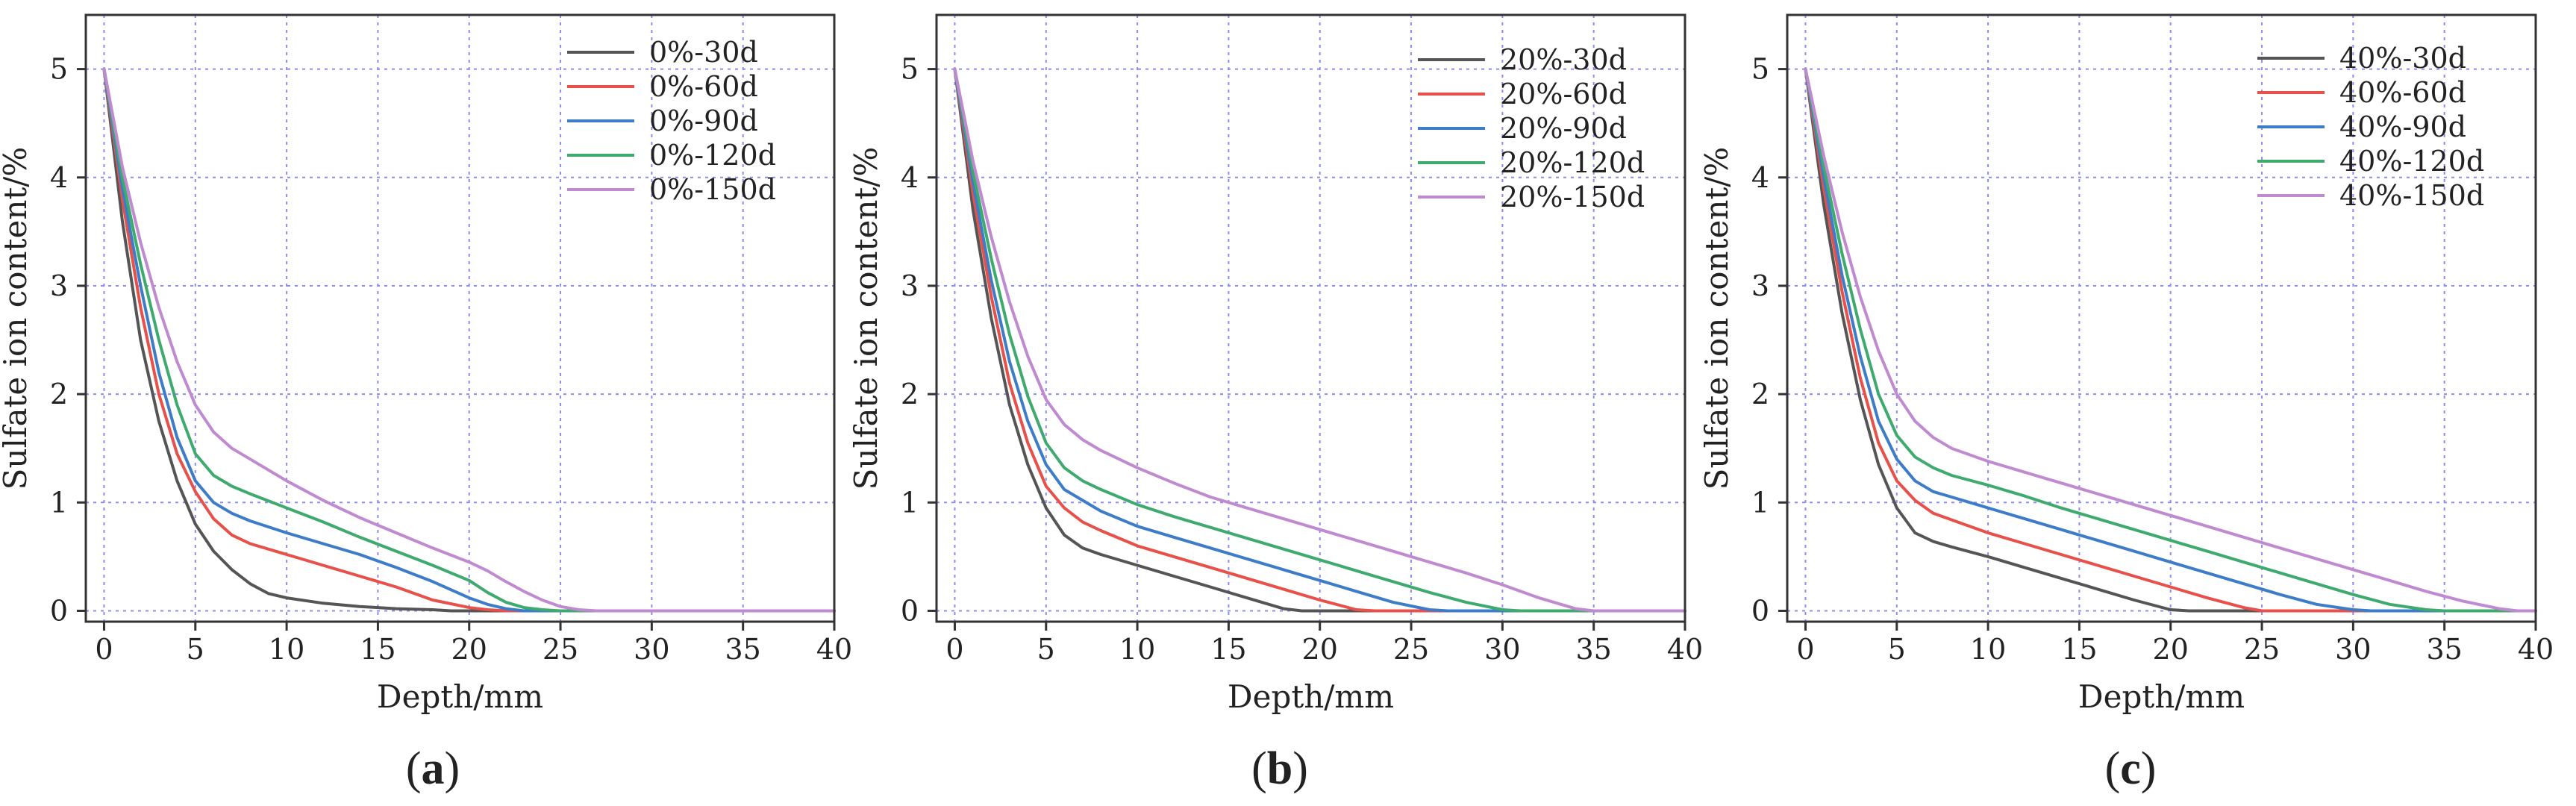 The height and width of the screenshot is (806, 2576). I want to click on legend-label: 0%-60d, so click(703, 87).